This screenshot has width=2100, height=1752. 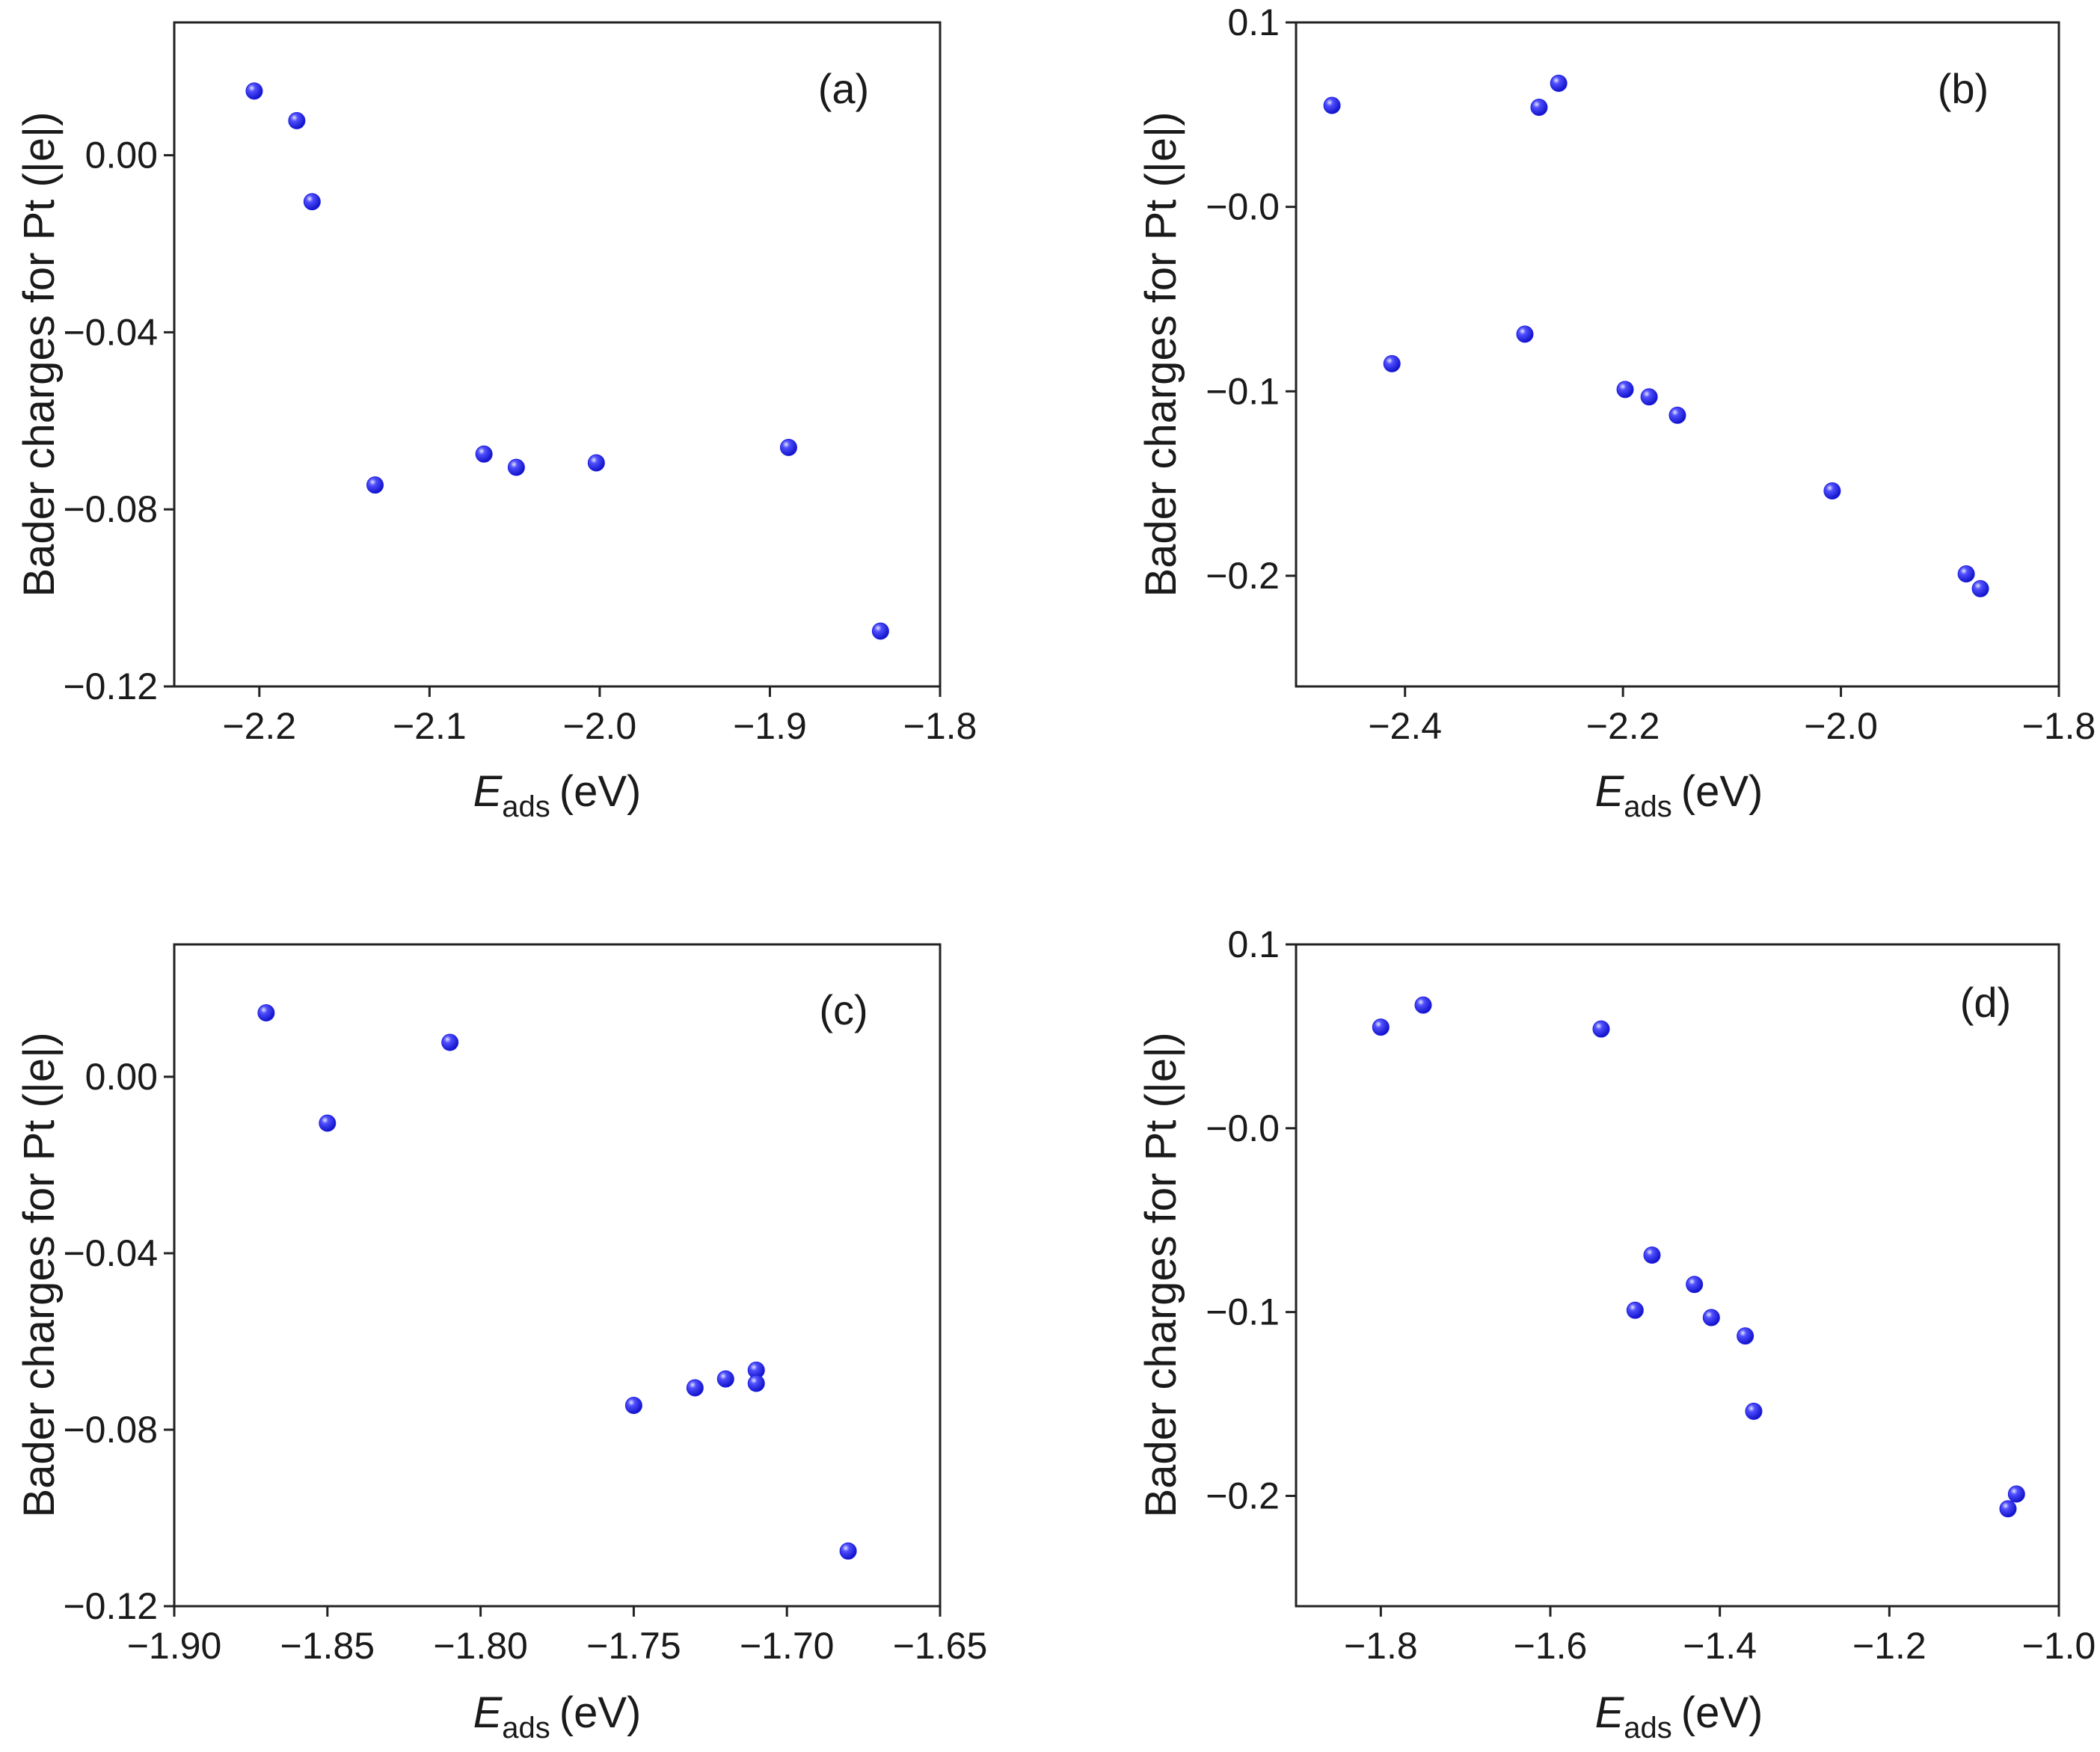 I want to click on panel-label: (b), so click(x=1963, y=88).